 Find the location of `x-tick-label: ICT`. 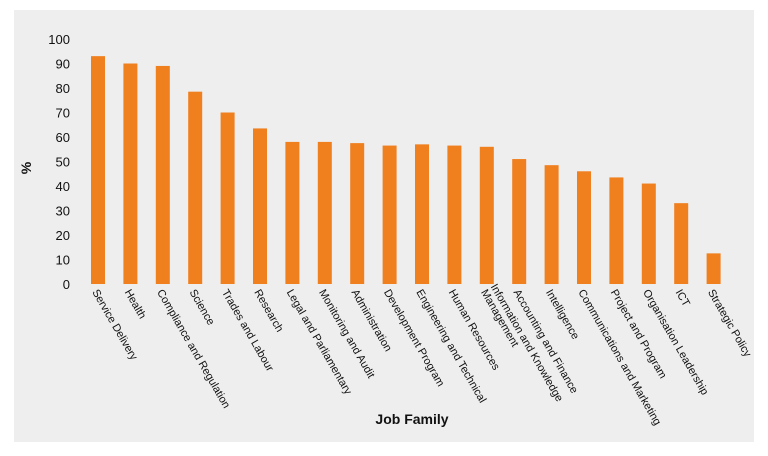

x-tick-label: ICT is located at coordinates (682, 299).